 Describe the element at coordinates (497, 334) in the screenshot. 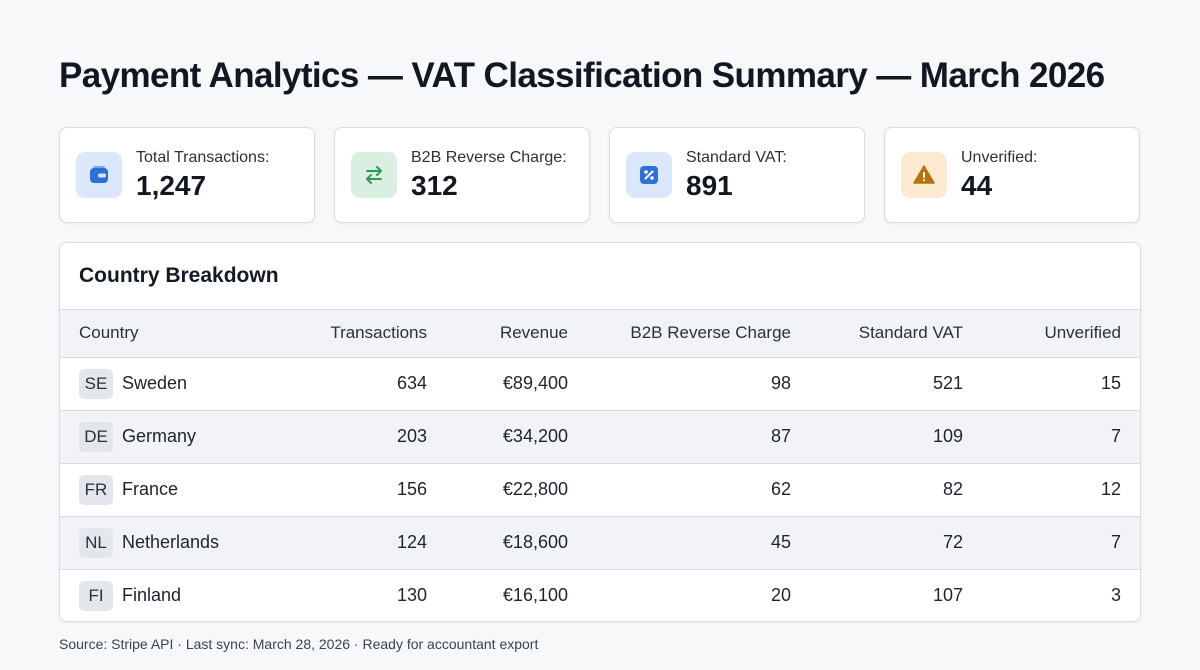

I see `column-header-revenue: Revenue` at that location.